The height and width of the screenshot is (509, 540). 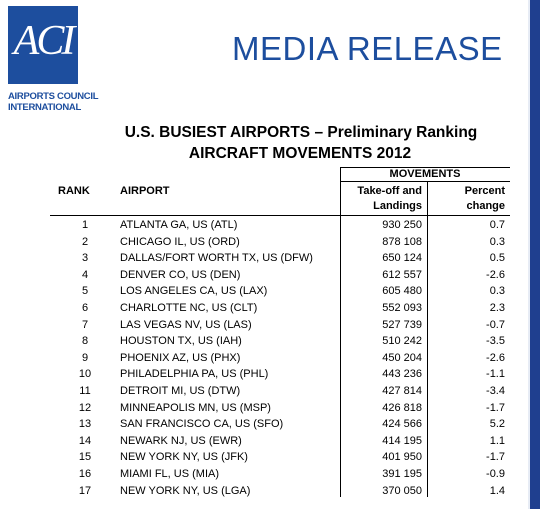 I want to click on logo-emblem: ACI, so click(x=43, y=45).